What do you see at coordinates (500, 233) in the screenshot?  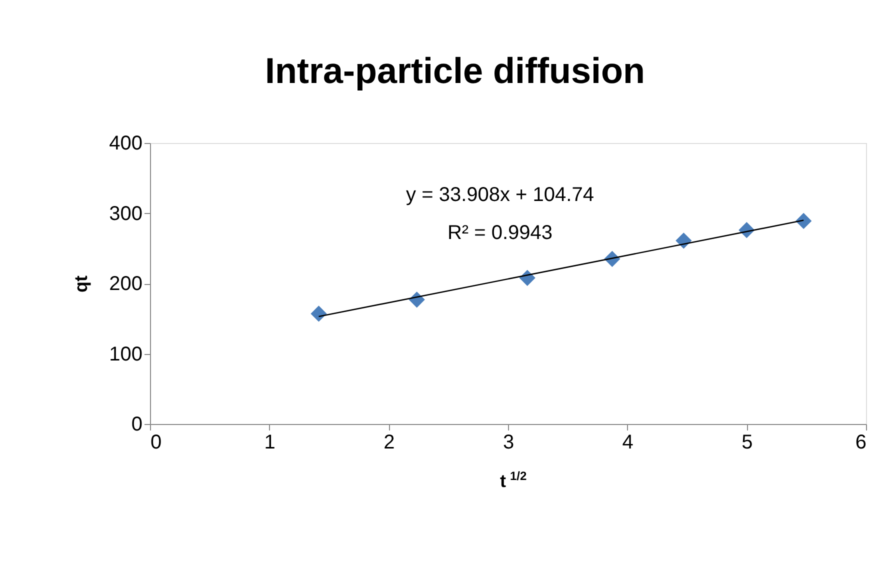 I see `annotation: R² = 0.9943` at bounding box center [500, 233].